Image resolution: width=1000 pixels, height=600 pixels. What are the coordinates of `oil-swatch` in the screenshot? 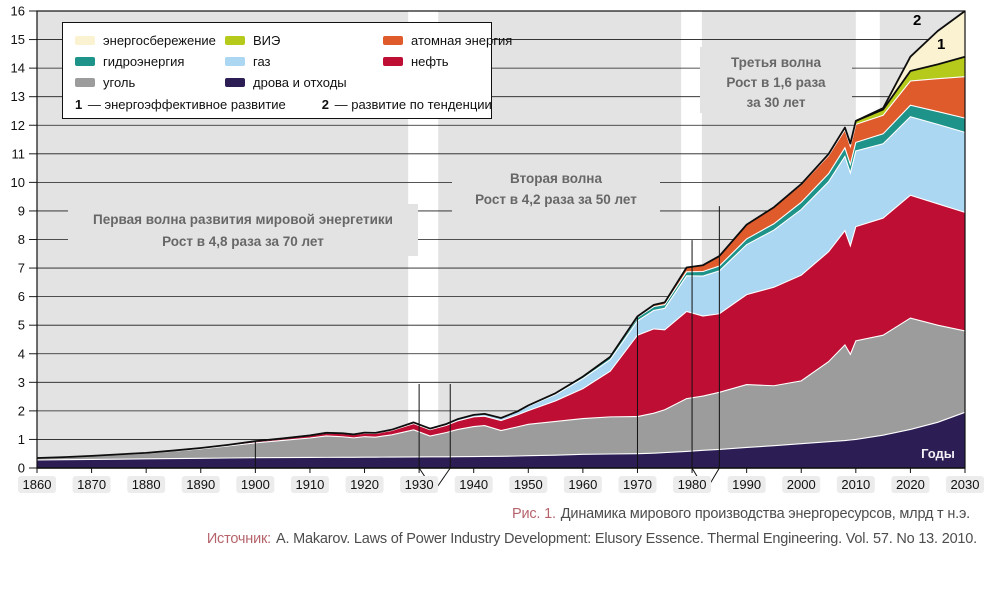 It's located at (393, 61).